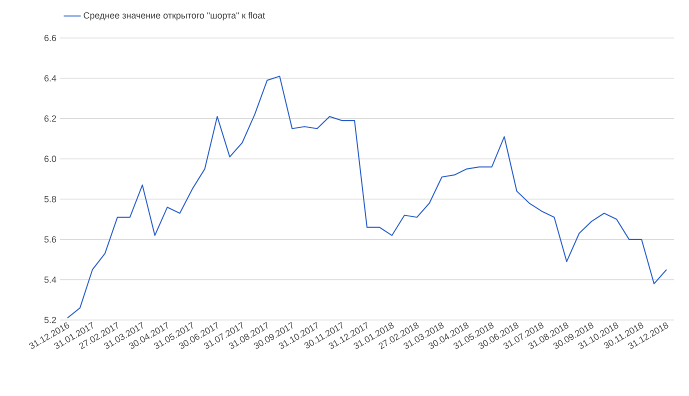  Describe the element at coordinates (50, 38) in the screenshot. I see `y-tick-label: 6.6` at that location.